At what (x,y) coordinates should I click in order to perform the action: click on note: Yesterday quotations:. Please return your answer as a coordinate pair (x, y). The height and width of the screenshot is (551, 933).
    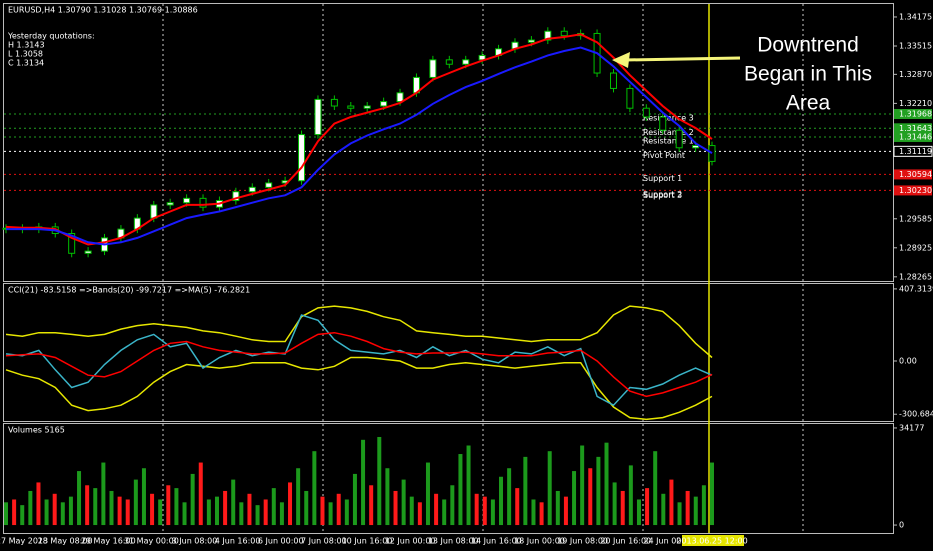
    Looking at the image, I should click on (51, 36).